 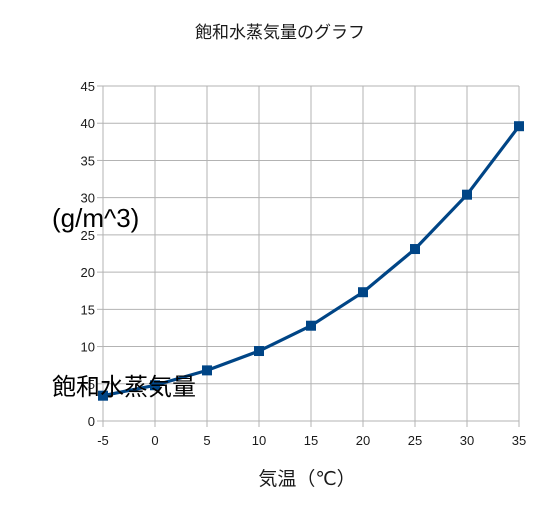 What do you see at coordinates (88, 123) in the screenshot?
I see `y-tick-label: 40` at bounding box center [88, 123].